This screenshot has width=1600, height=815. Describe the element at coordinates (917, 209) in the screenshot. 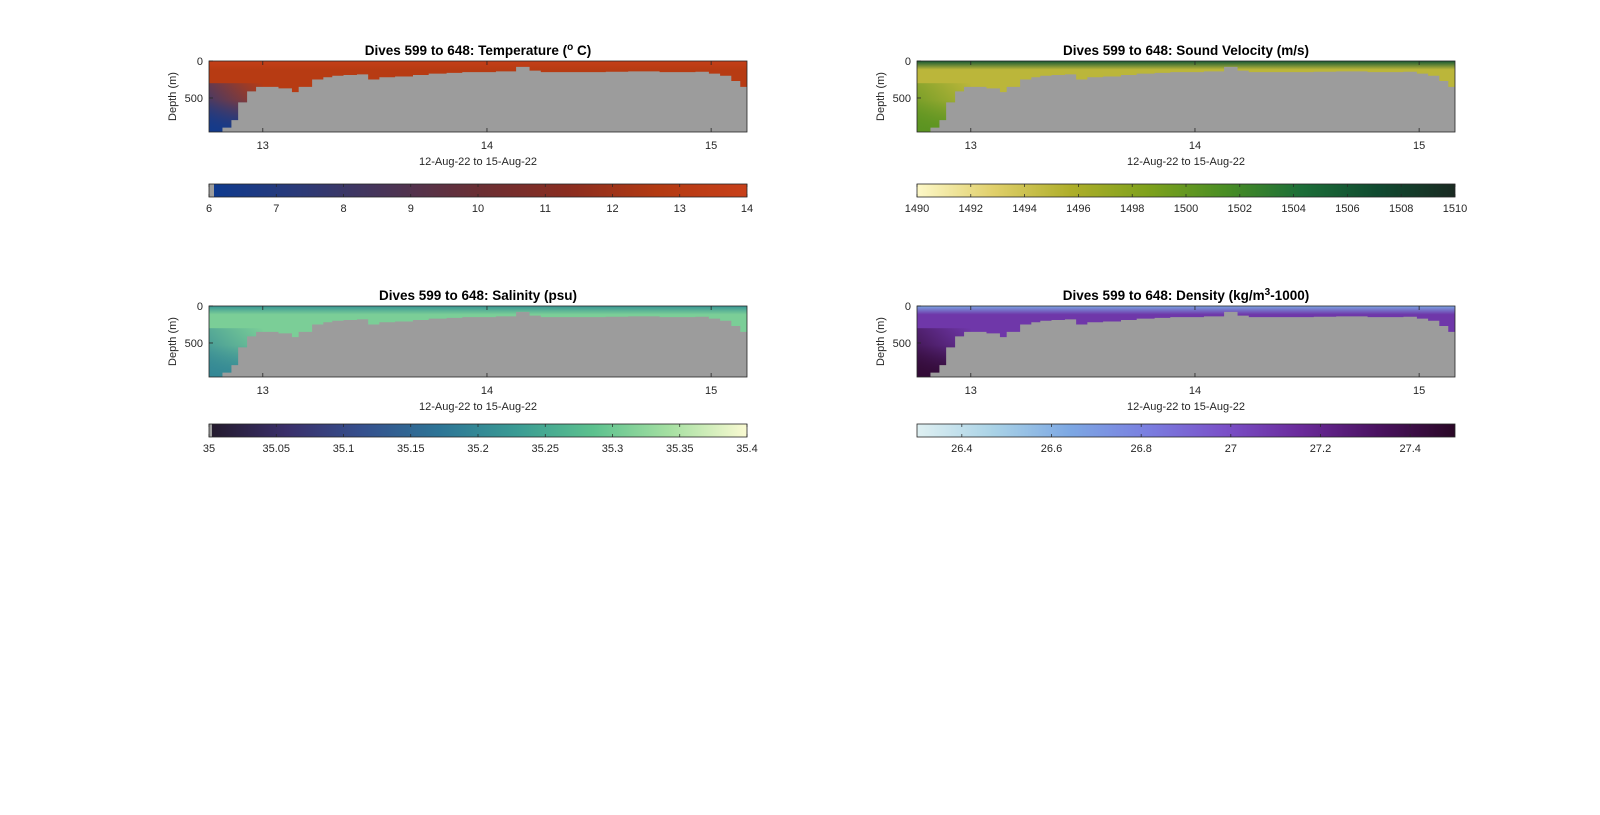

I see `colorbar-tick-label: 1490` at that location.